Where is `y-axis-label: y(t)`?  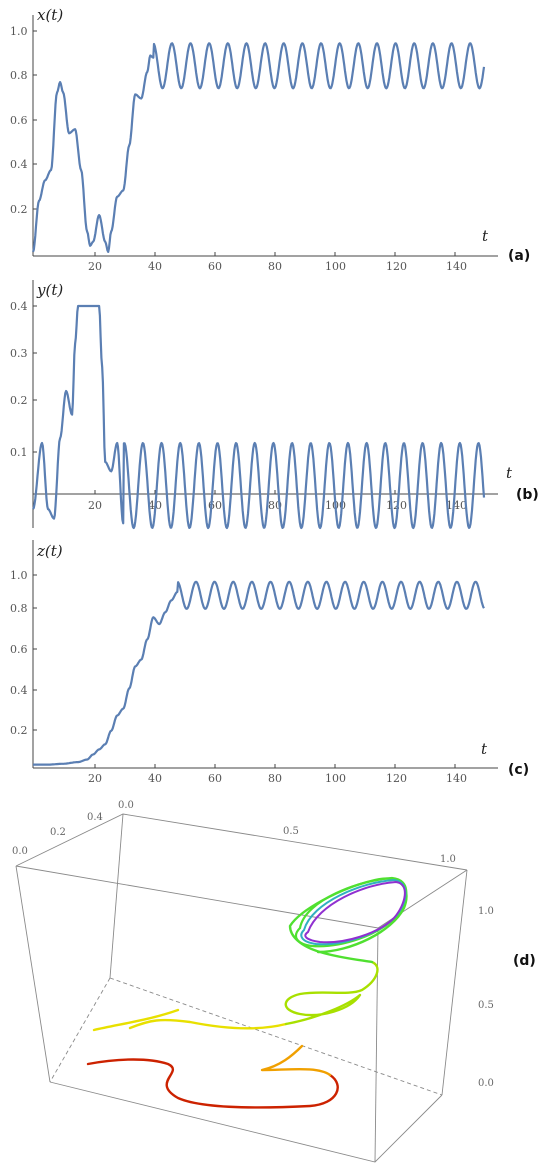
y-axis-label: y(t) is located at coordinates (49, 290).